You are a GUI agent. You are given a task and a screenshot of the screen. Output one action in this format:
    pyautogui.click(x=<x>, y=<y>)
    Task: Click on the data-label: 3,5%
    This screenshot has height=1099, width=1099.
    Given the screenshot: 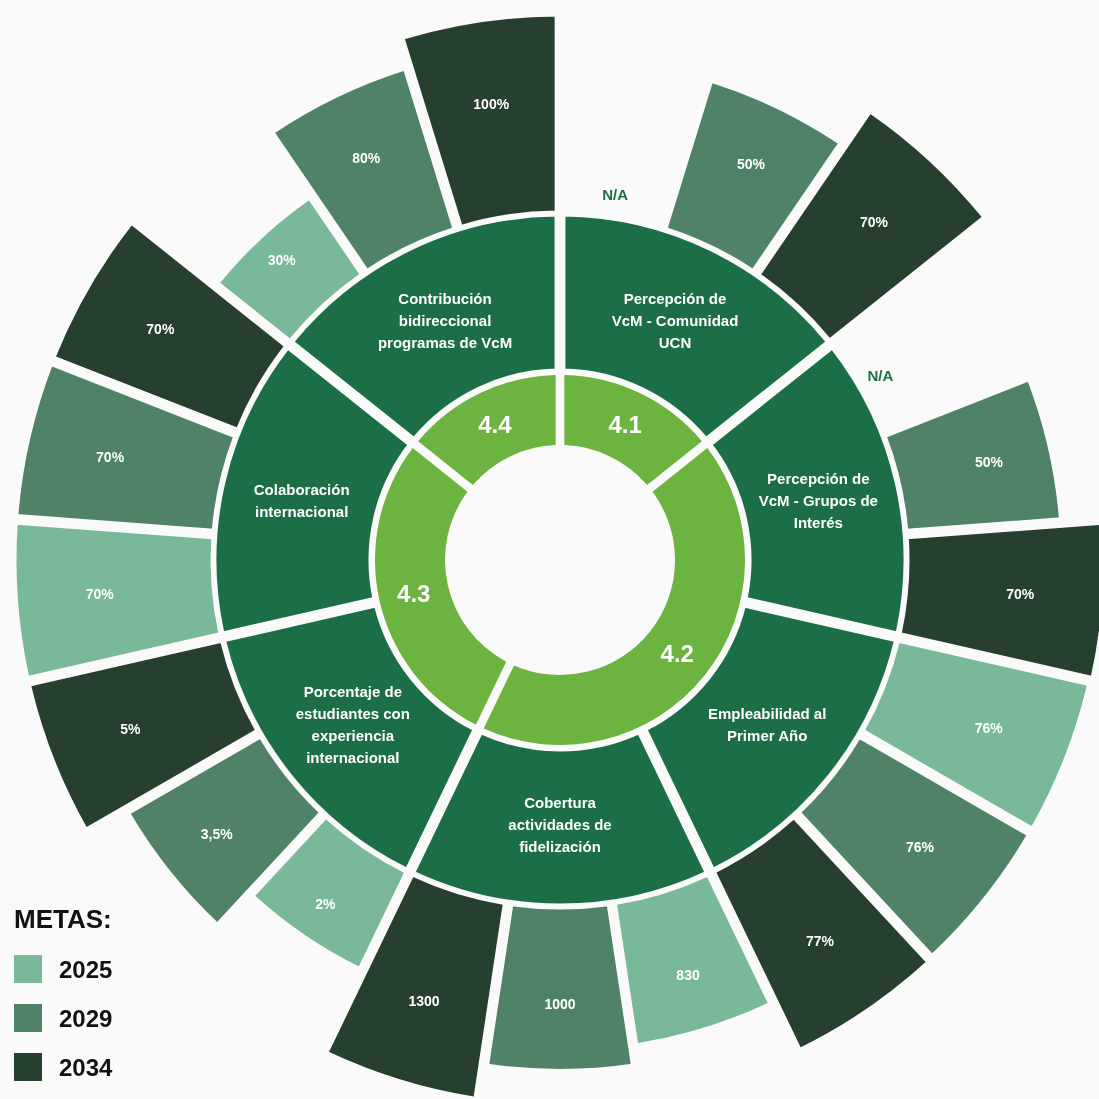 What is the action you would take?
    pyautogui.click(x=217, y=833)
    